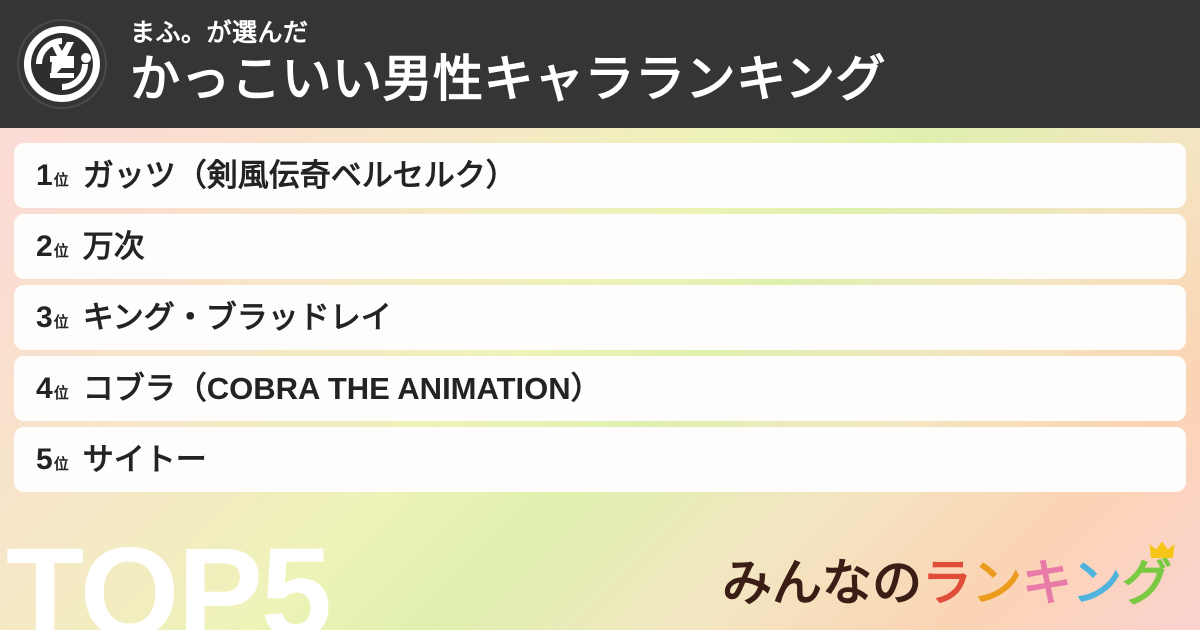  I want to click on rank-number: 2位, so click(52, 246).